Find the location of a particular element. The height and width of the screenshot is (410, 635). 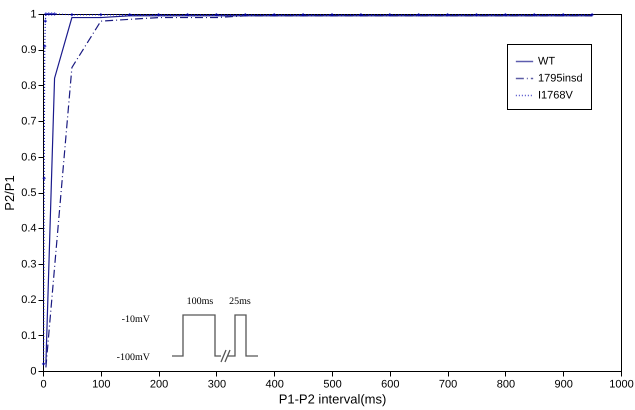

x-tick-label: 100 is located at coordinates (101, 384).